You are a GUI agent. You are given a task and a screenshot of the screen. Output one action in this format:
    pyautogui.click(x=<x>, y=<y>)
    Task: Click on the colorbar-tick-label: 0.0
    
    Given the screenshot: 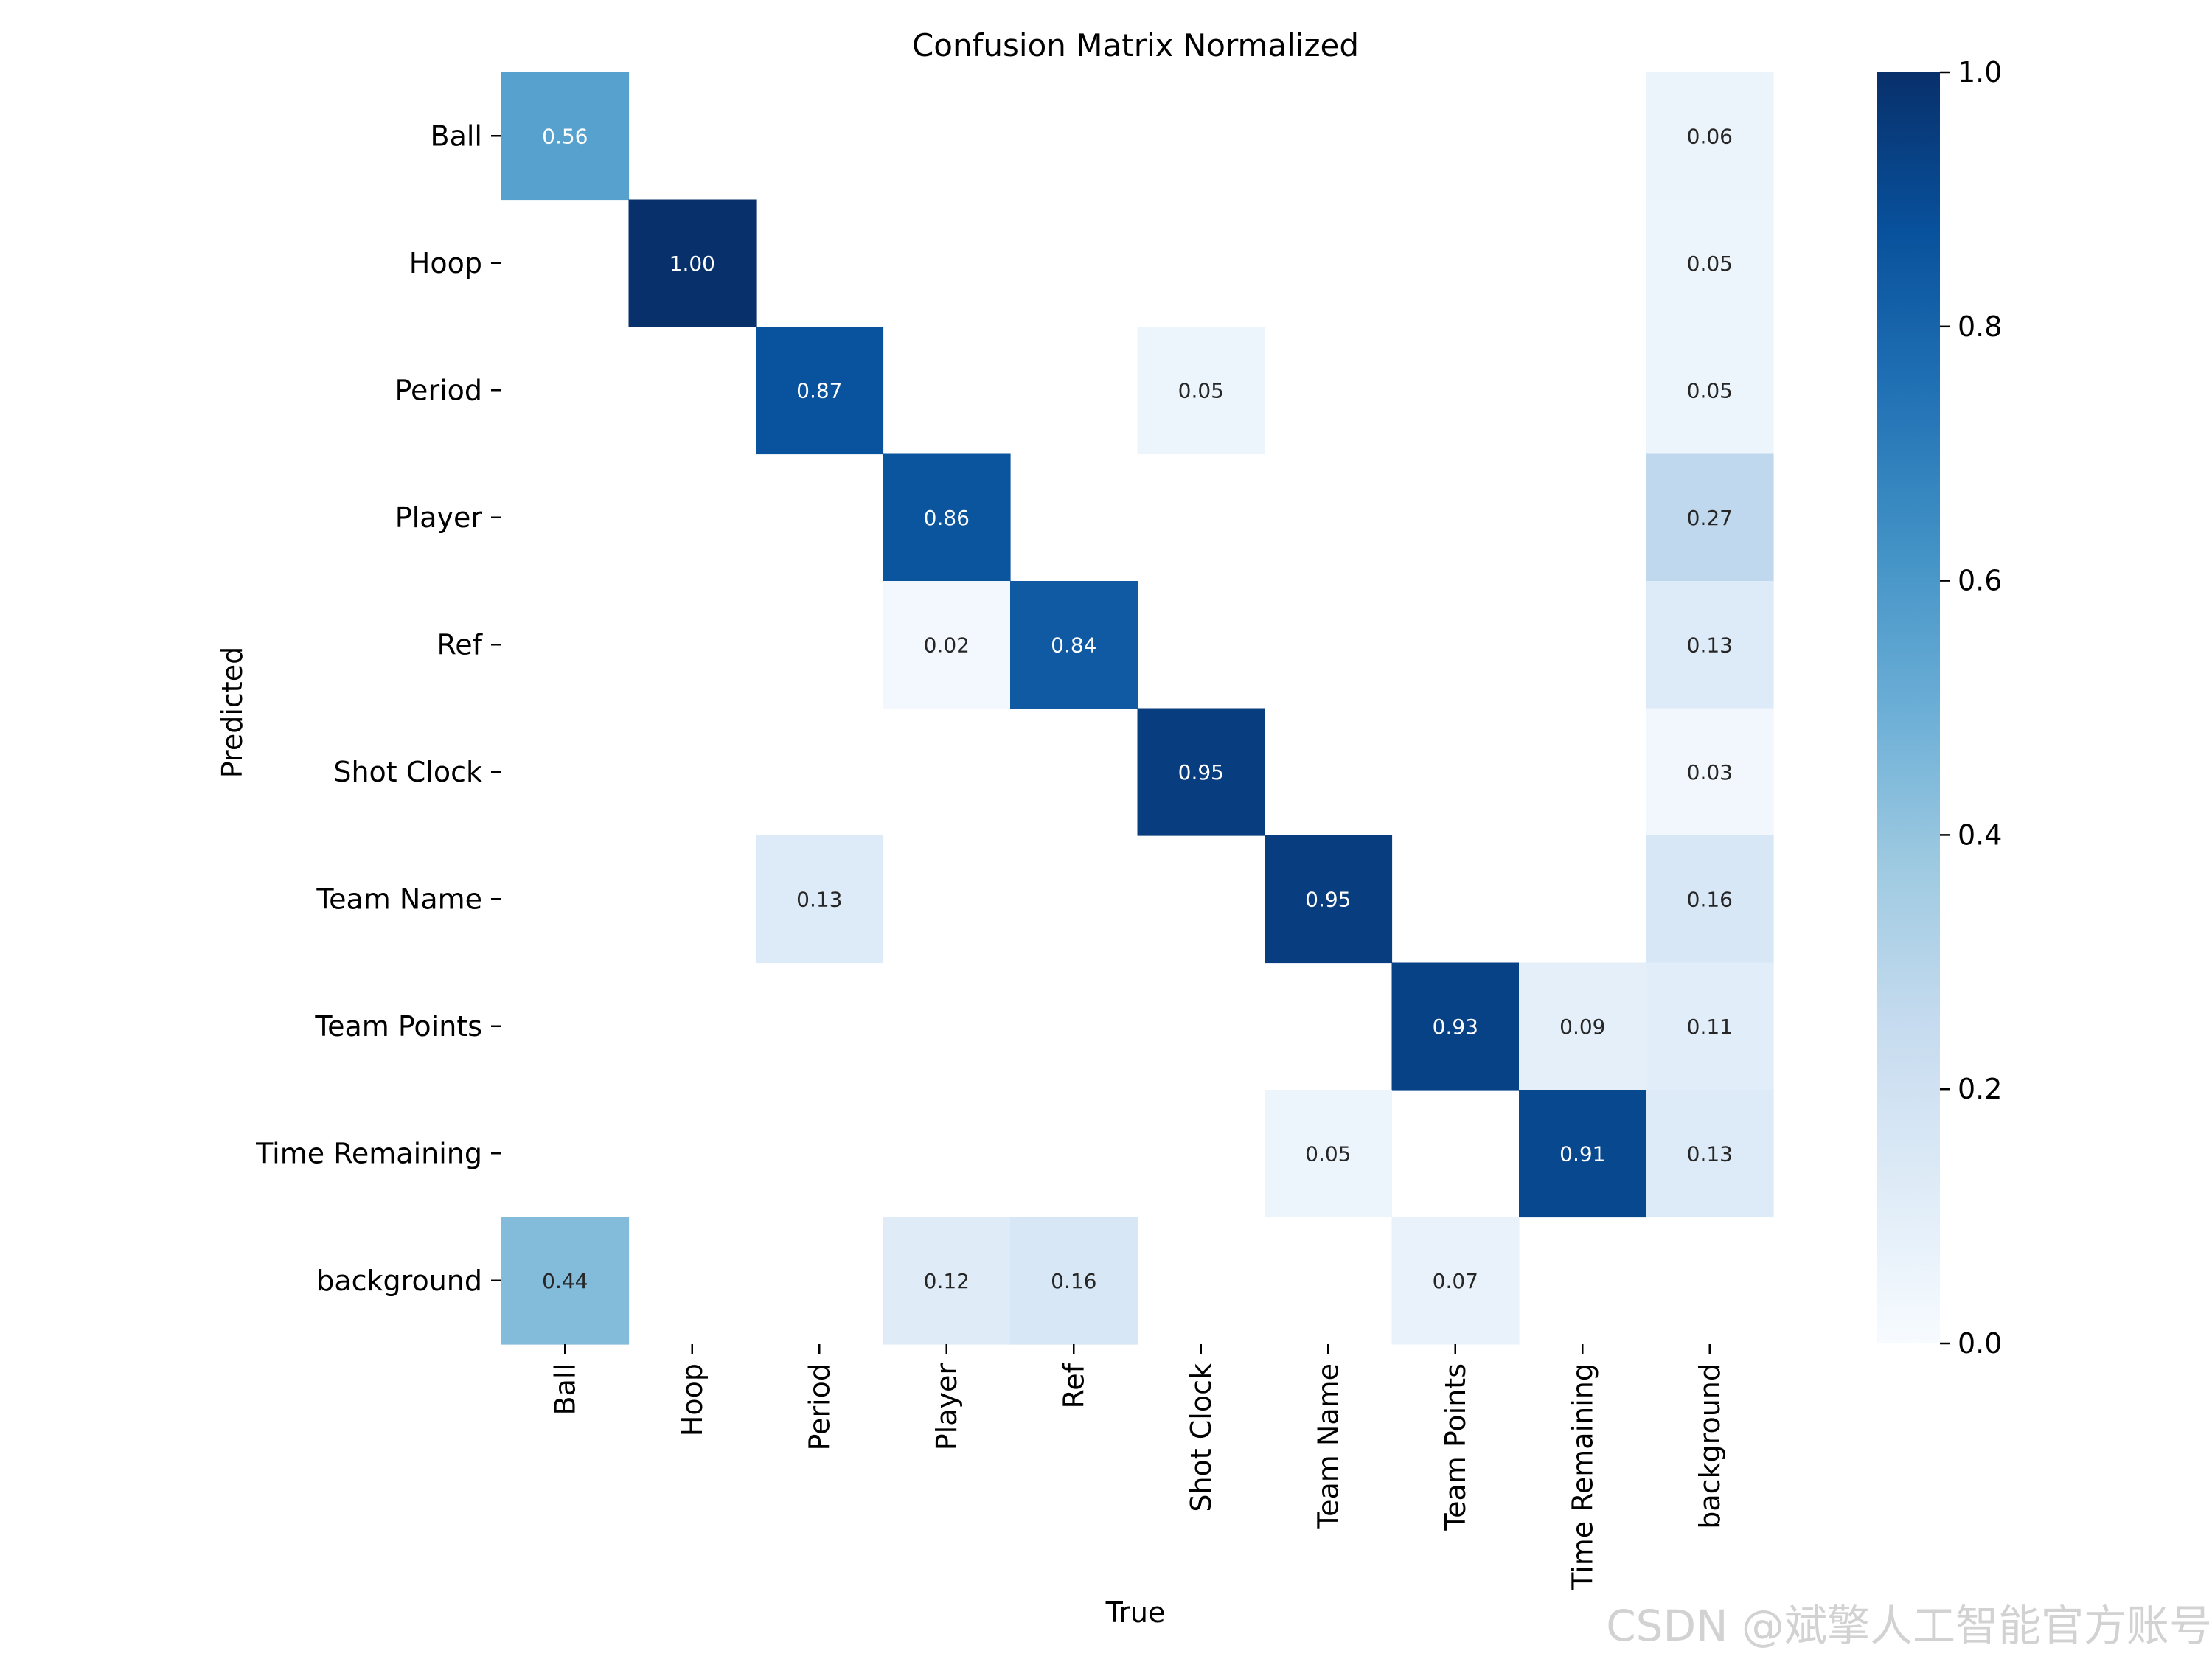 What is the action you would take?
    pyautogui.click(x=1980, y=1343)
    